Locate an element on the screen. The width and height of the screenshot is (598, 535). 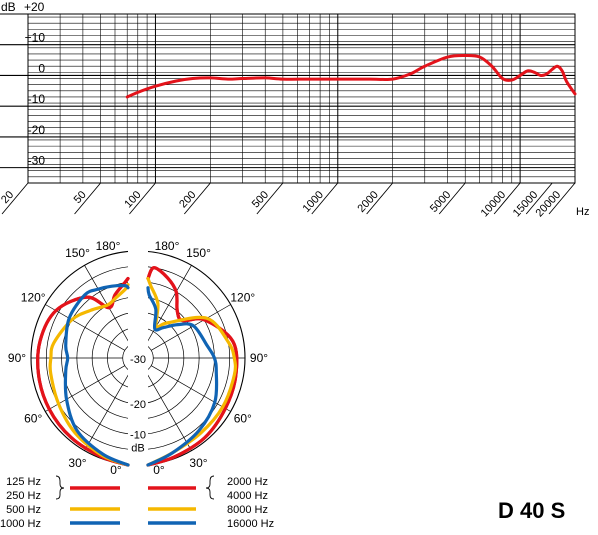
x-tick-label: 500 is located at coordinates (260, 200).